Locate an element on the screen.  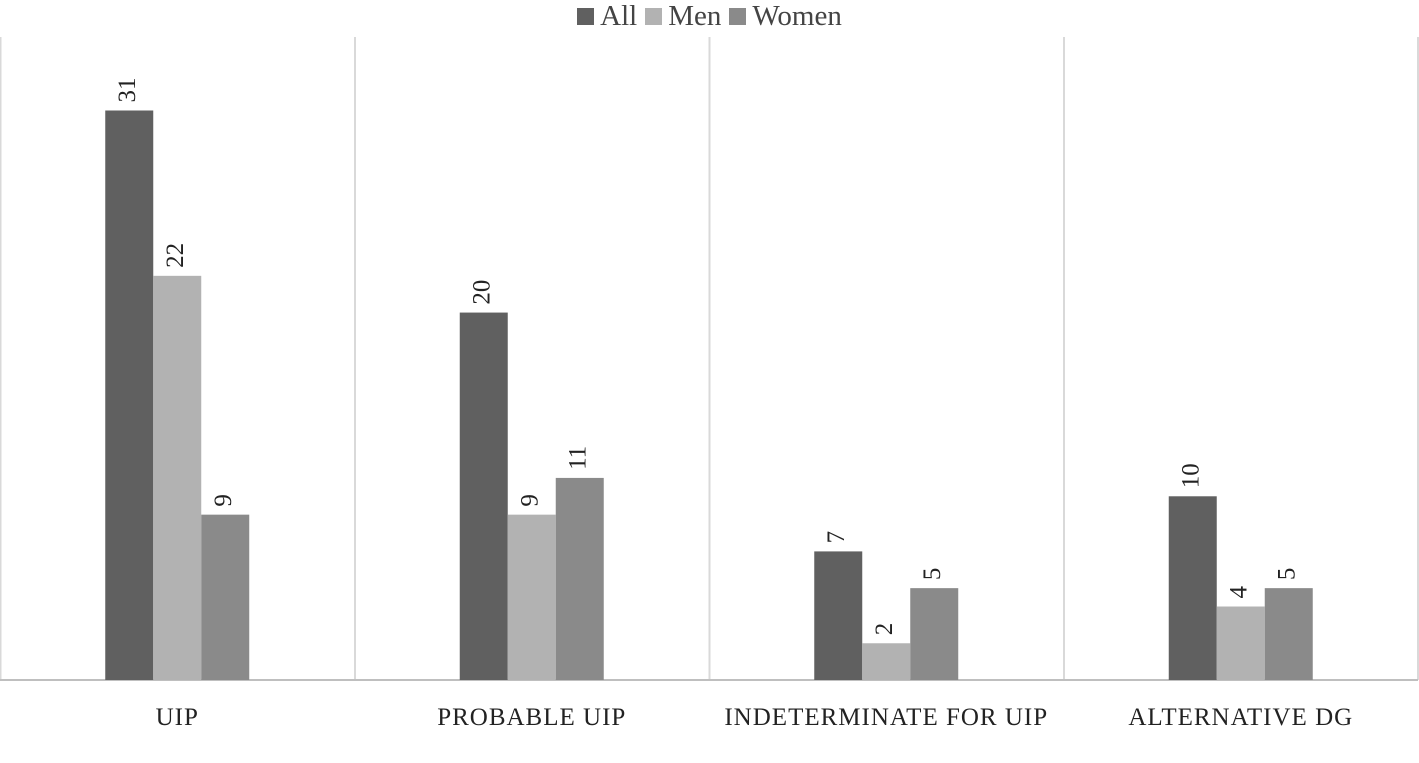
legend: All Men Women is located at coordinates (709, 16).